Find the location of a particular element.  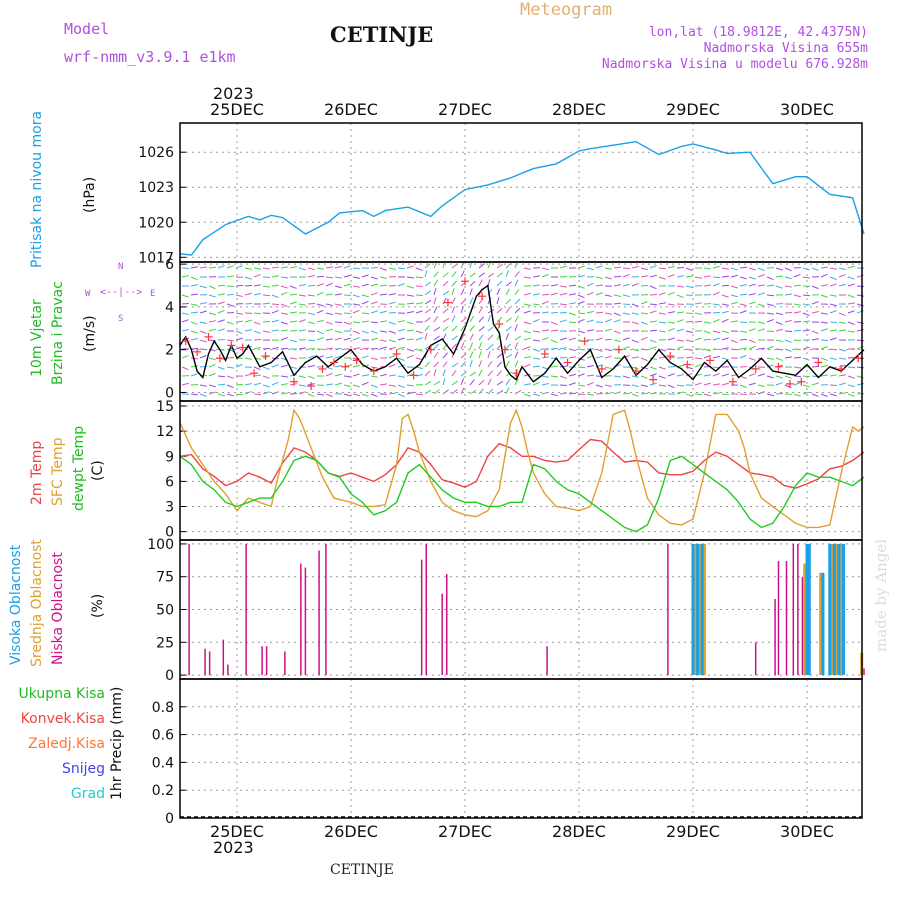

station-title: CETINJE is located at coordinates (382, 34).